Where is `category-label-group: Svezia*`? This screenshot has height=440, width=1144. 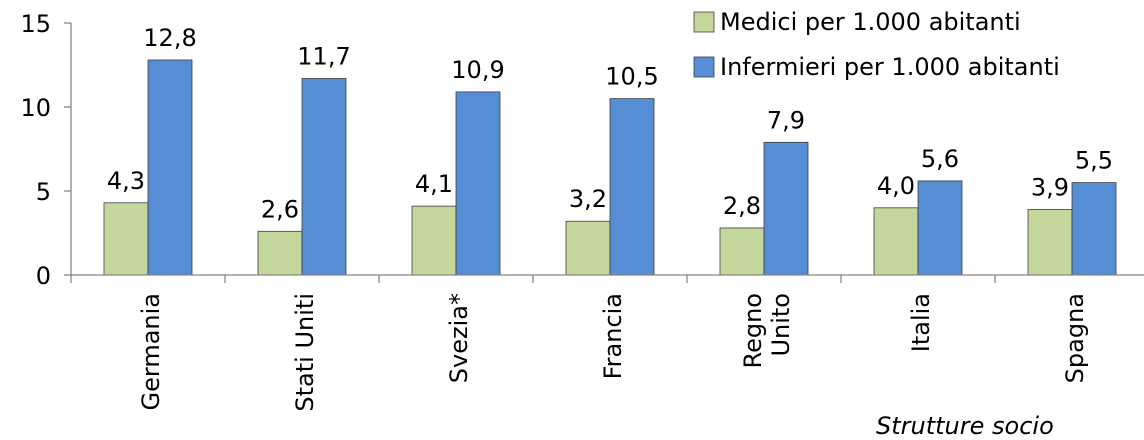 category-label-group: Svezia* is located at coordinates (459, 338).